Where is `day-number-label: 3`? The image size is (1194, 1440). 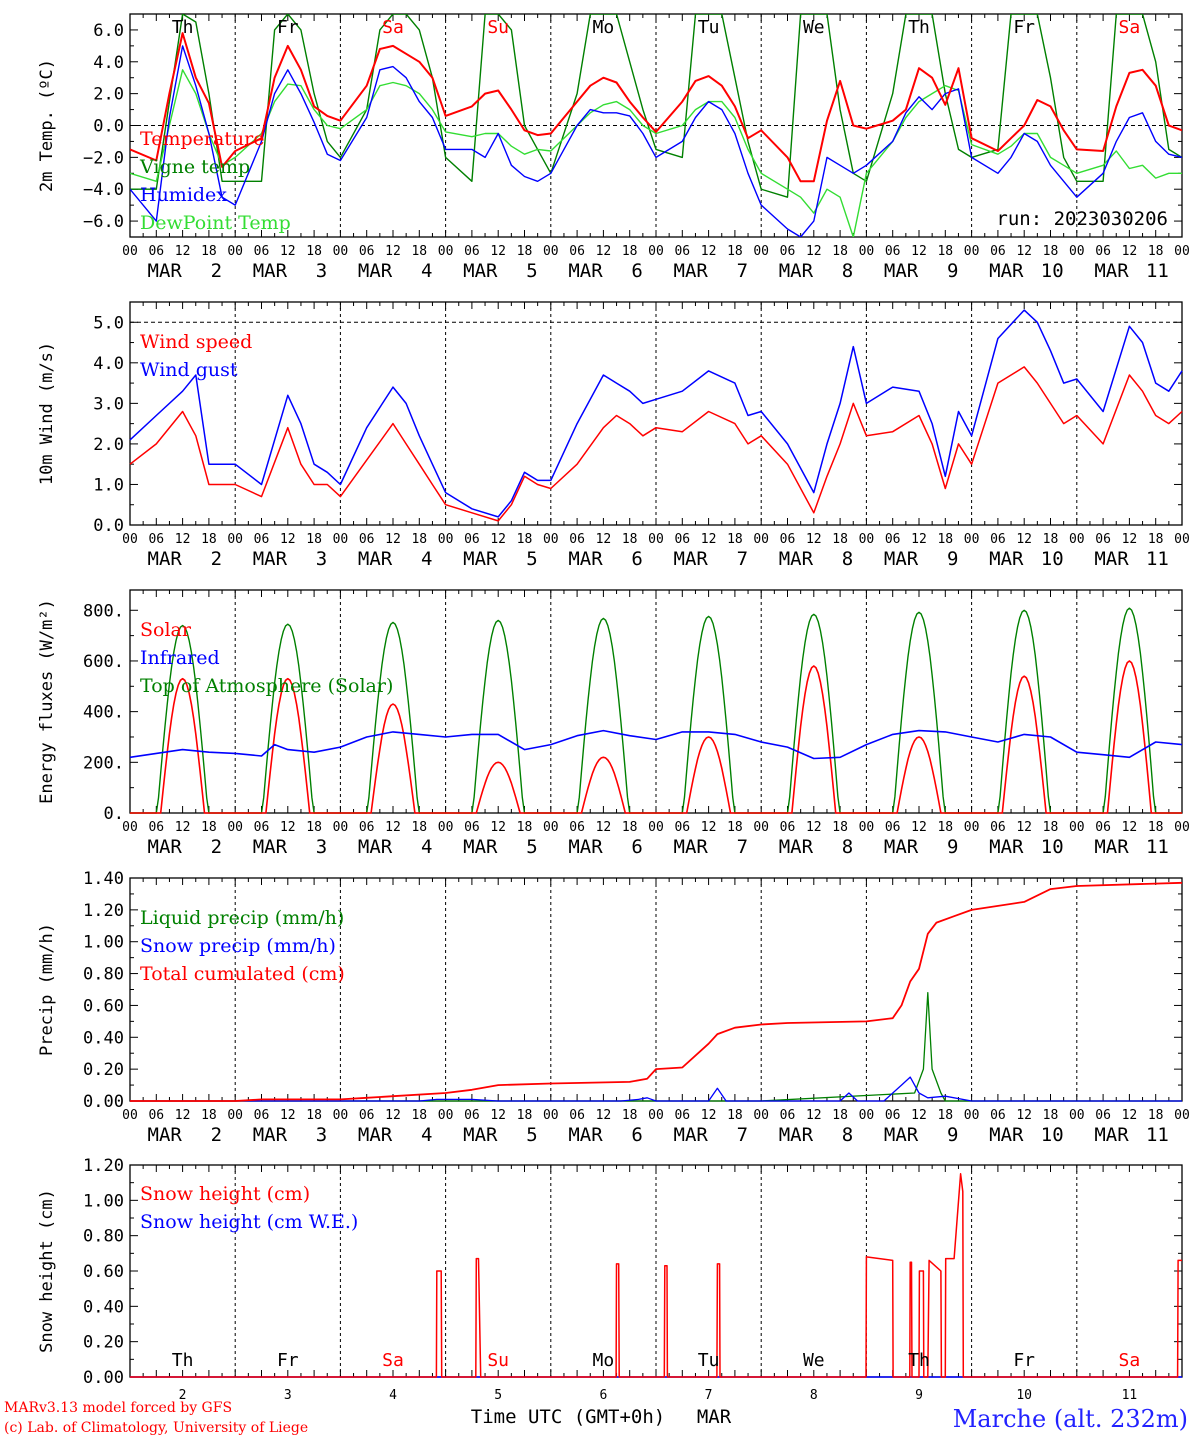
day-number-label: 3 is located at coordinates (321, 271).